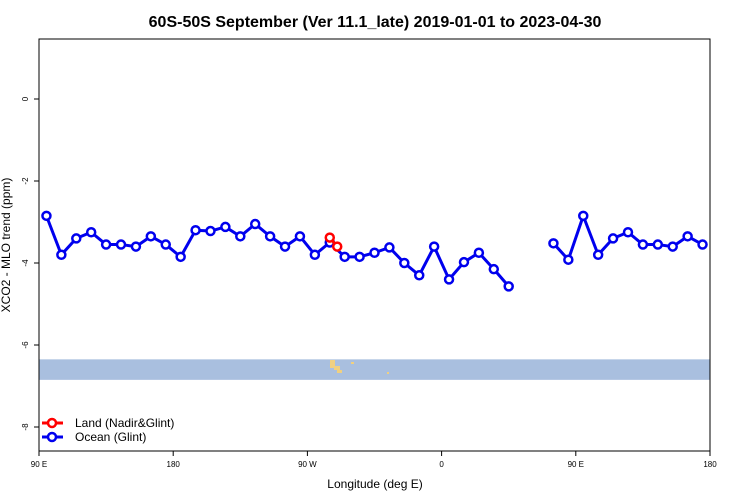  What do you see at coordinates (124, 423) in the screenshot?
I see `legend-label: Land (Nadir&Glint)` at bounding box center [124, 423].